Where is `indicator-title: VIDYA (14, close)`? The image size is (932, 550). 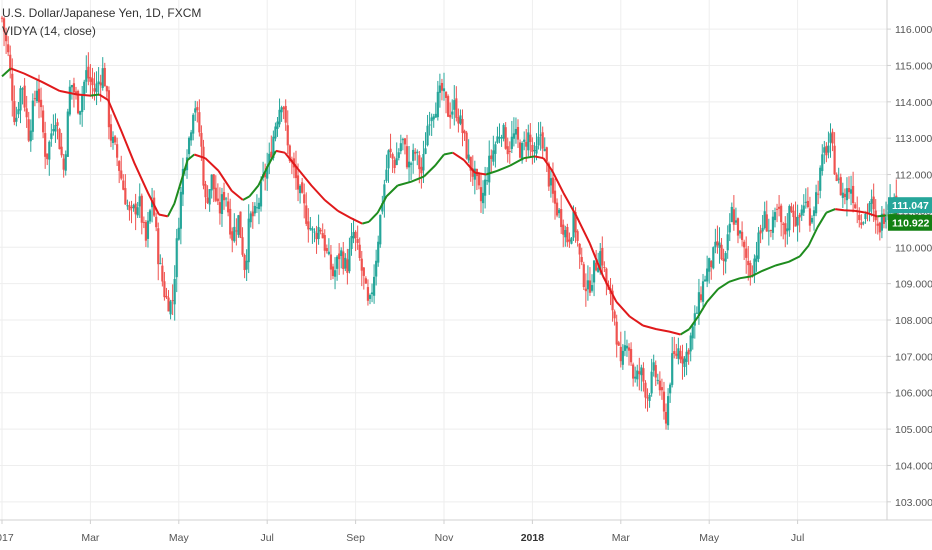
indicator-title: VIDYA (14, close) is located at coordinates (49, 31).